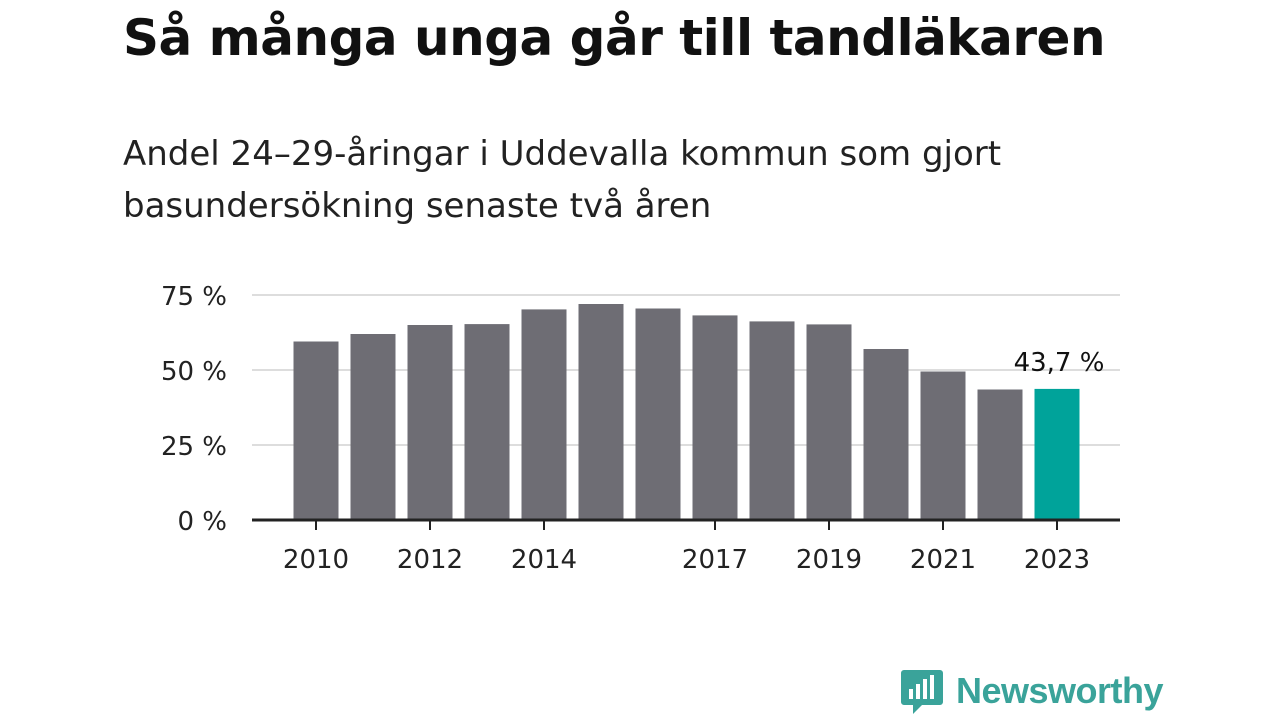  I want to click on chart-subtitle-line2: basundersökning senaste två åren, so click(417, 206).